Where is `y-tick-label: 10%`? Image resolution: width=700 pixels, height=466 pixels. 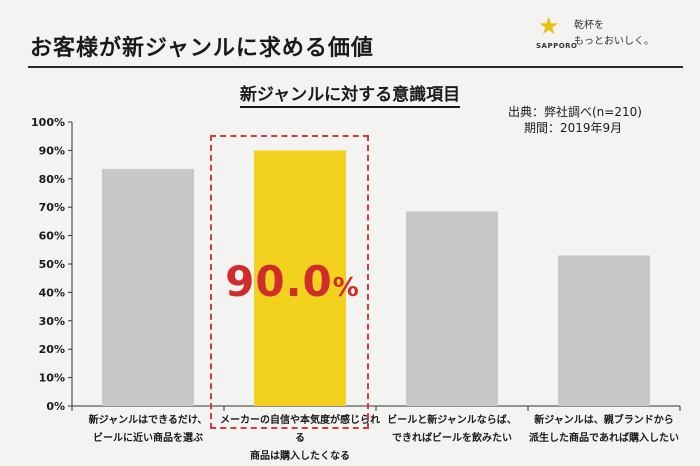
y-tick-label: 10% is located at coordinates (52, 378).